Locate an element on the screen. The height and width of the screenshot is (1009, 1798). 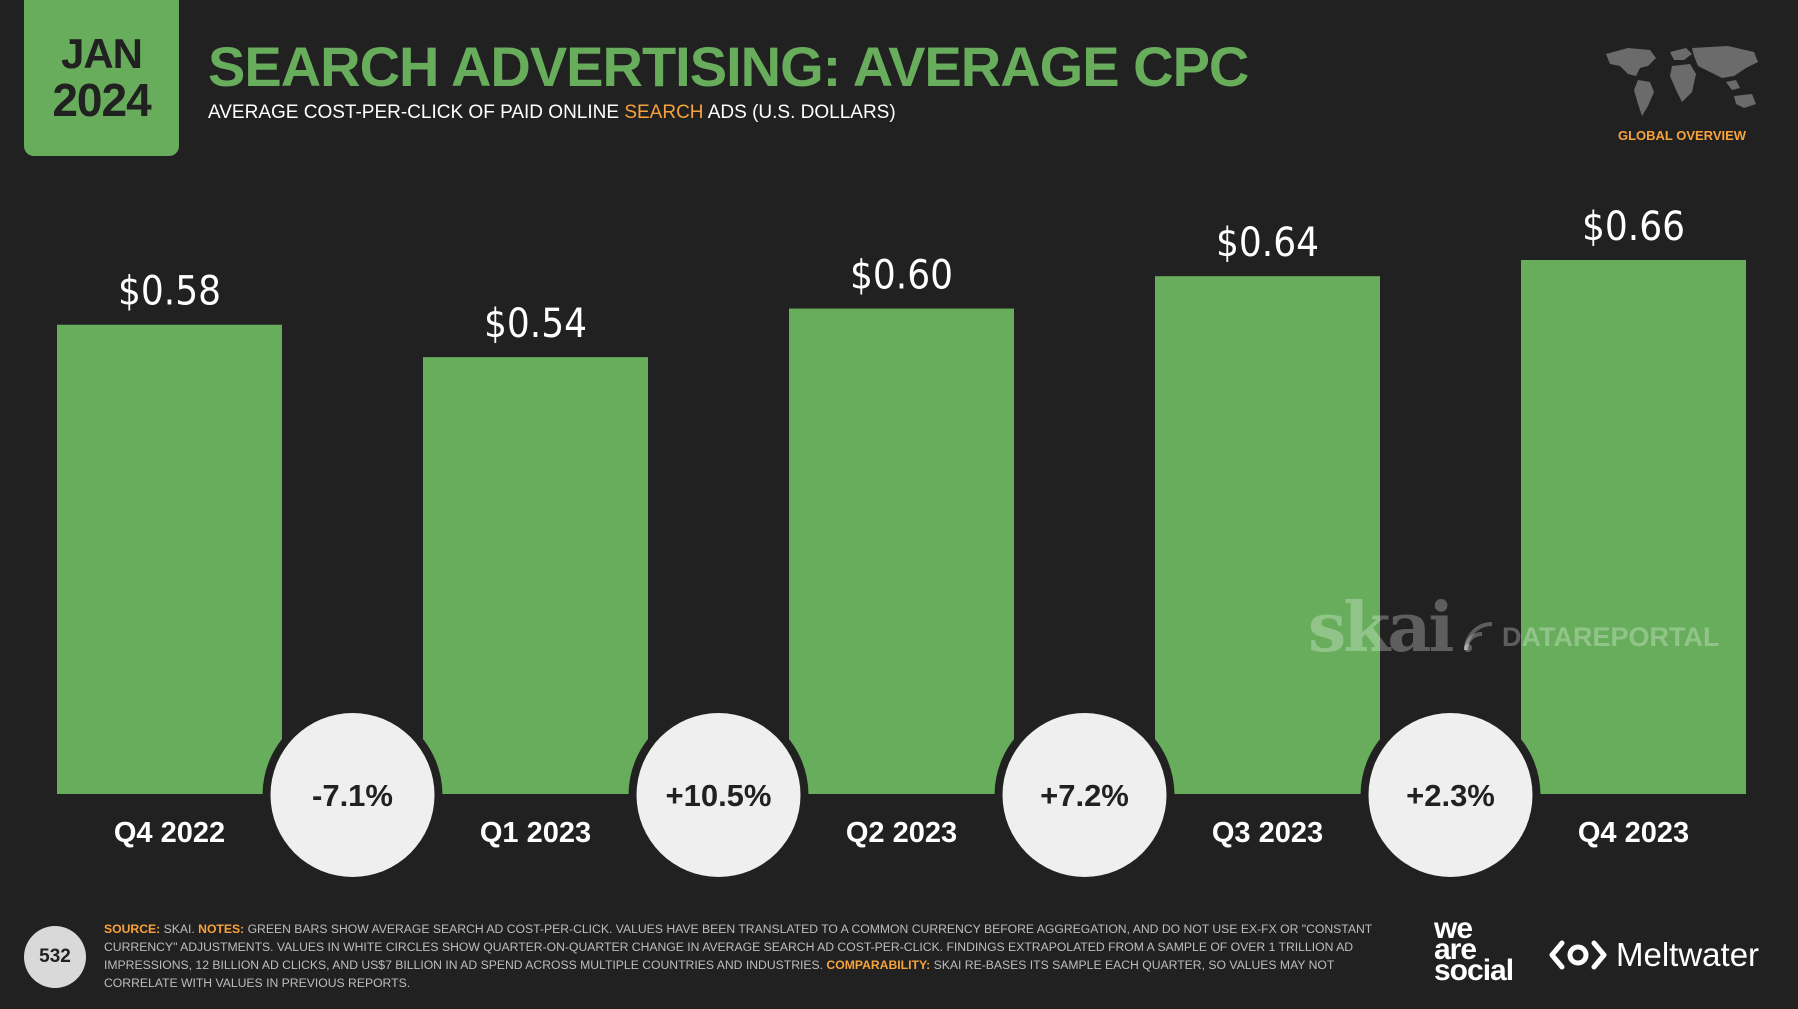
we-are-social-logo: we are social is located at coordinates (1474, 949).